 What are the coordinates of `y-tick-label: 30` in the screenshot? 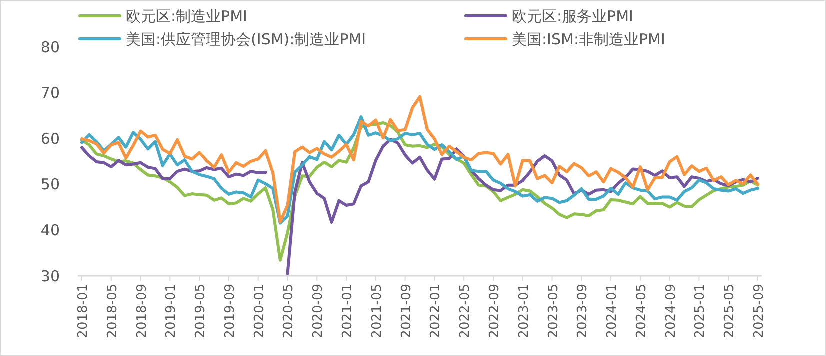 It's located at (50, 276).